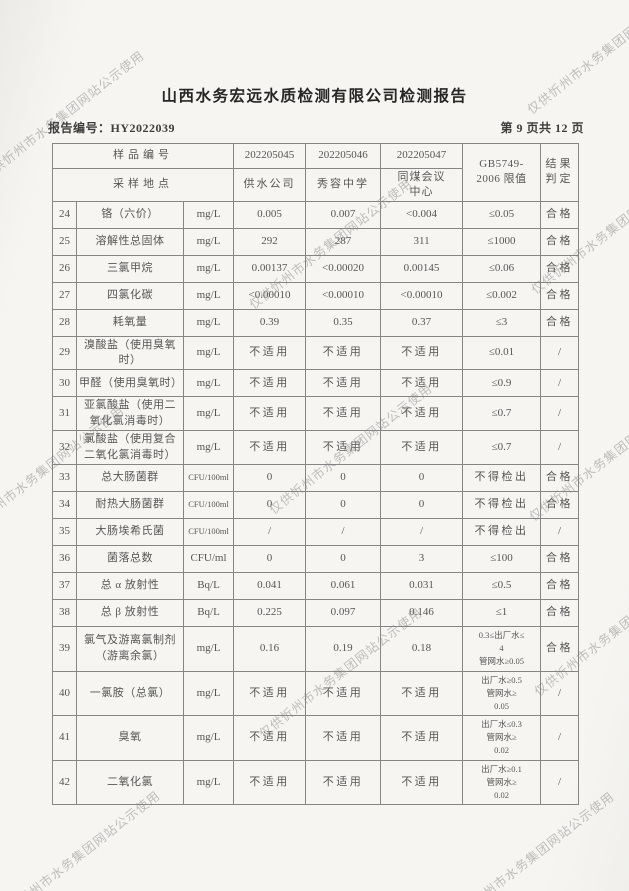  I want to click on cell-row-number: 30, so click(64, 383).